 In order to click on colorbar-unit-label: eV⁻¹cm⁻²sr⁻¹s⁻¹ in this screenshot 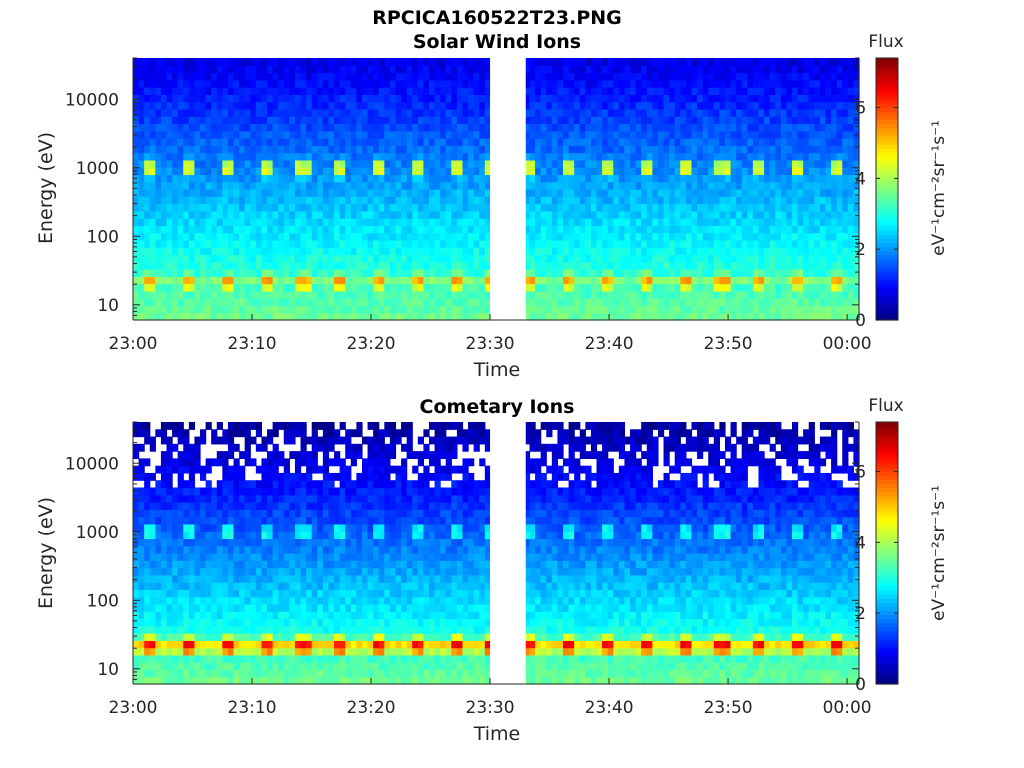, I will do `click(939, 188)`.